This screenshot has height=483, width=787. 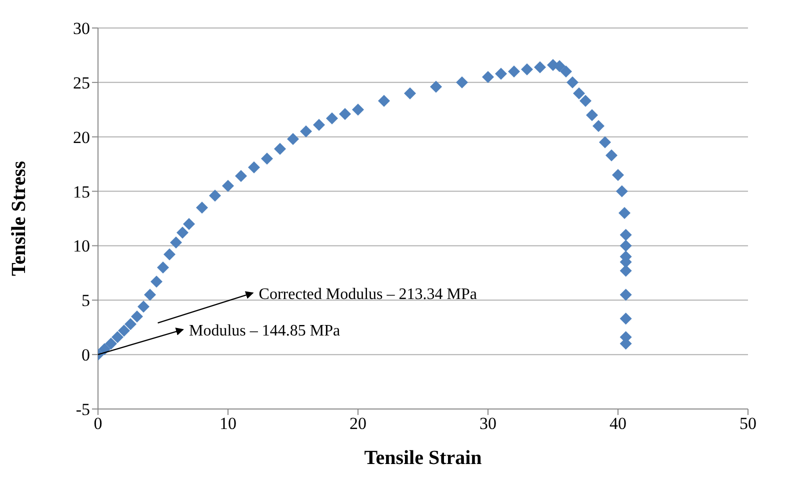 What do you see at coordinates (83, 410) in the screenshot?
I see `y-tick-label: -5` at bounding box center [83, 410].